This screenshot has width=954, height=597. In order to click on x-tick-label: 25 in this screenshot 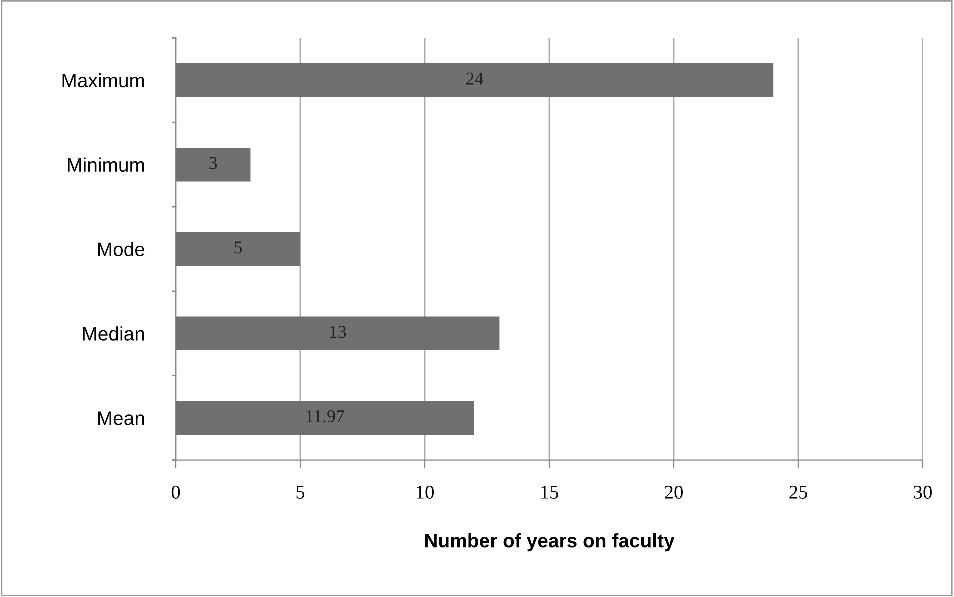, I will do `click(799, 492)`.